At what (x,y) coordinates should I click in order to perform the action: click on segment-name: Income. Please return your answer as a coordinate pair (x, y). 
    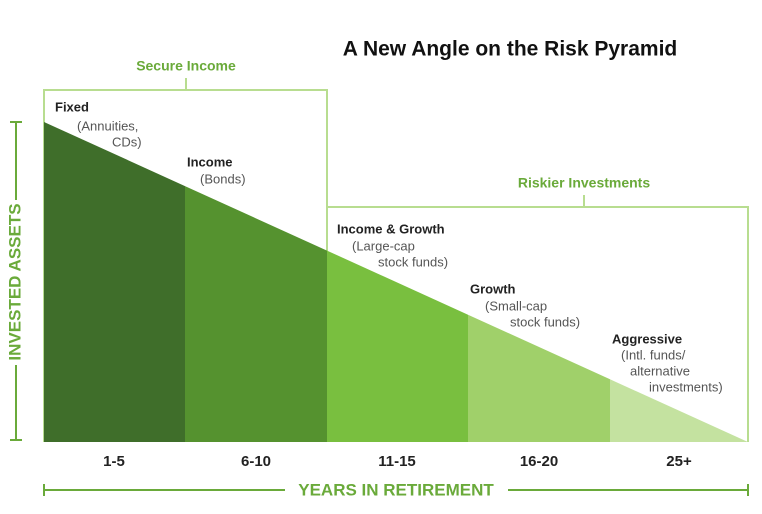
    Looking at the image, I should click on (210, 161).